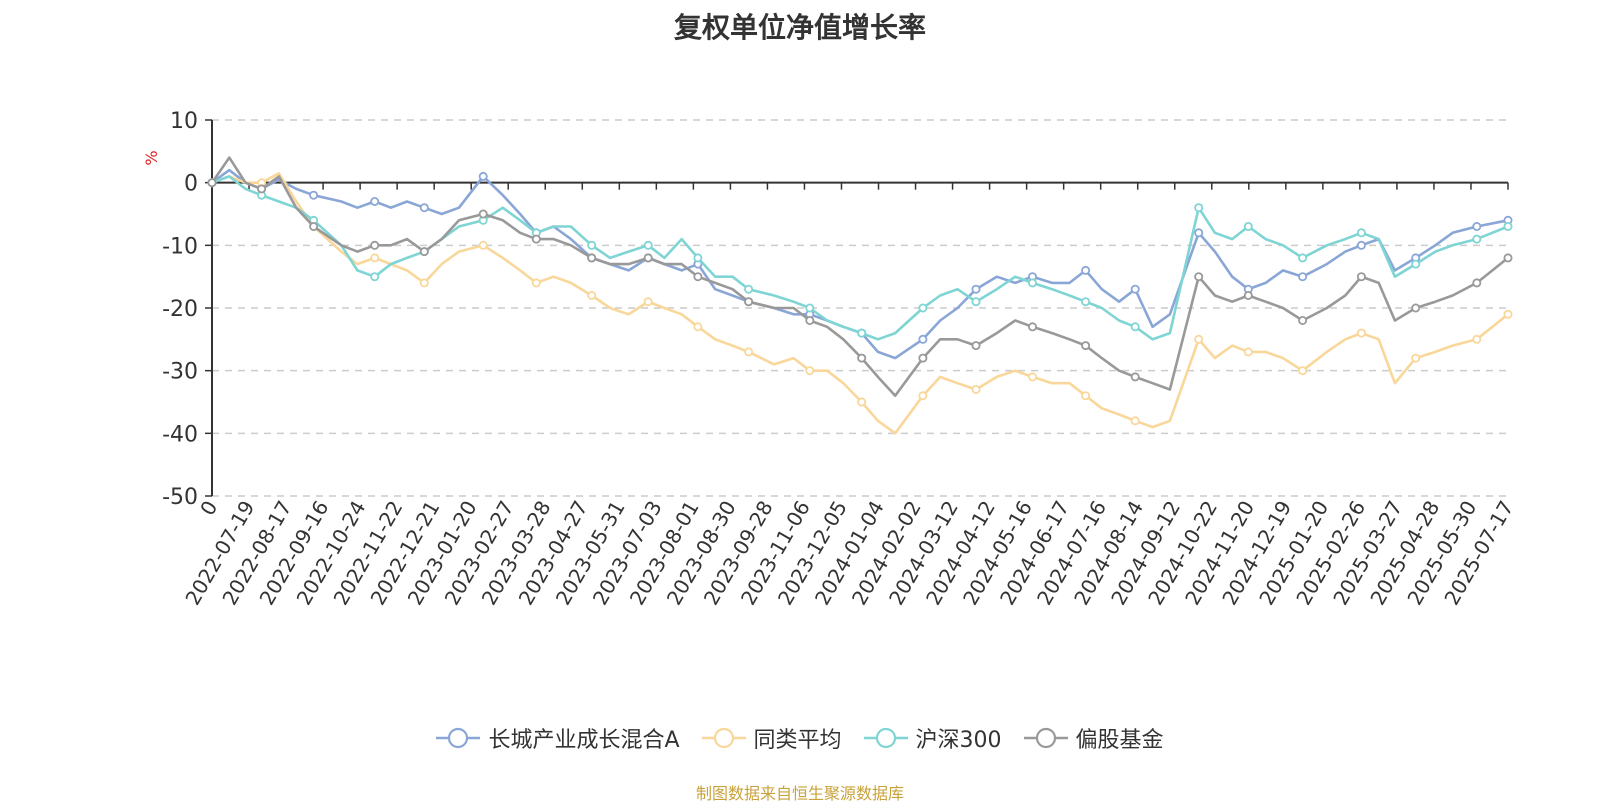 The width and height of the screenshot is (1600, 804). What do you see at coordinates (584, 740) in the screenshot?
I see `legend-label: 长城产业成长混合A` at bounding box center [584, 740].